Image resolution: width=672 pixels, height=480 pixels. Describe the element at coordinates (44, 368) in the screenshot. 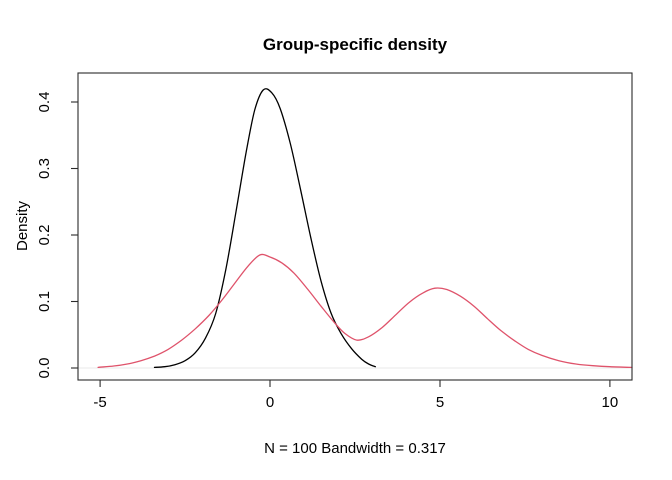

I see `y-tick-label: 0.0` at that location.